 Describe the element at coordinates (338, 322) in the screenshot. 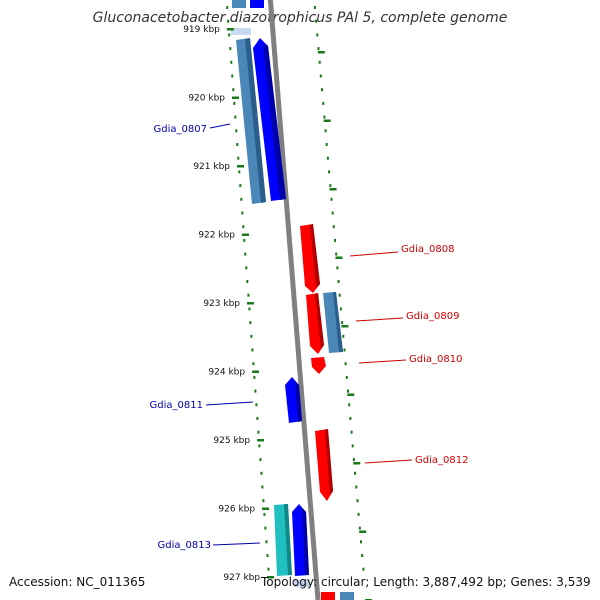

I see `gene-bar-blue-0809-side-shade` at that location.